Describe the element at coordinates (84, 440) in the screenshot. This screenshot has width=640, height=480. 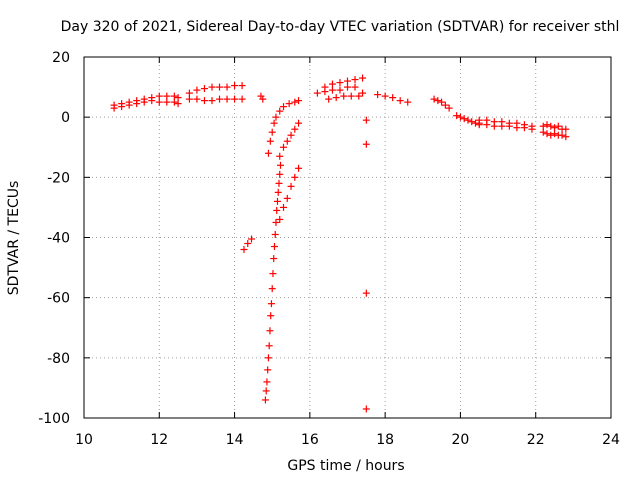
I see `x-tick-label: 10` at that location.